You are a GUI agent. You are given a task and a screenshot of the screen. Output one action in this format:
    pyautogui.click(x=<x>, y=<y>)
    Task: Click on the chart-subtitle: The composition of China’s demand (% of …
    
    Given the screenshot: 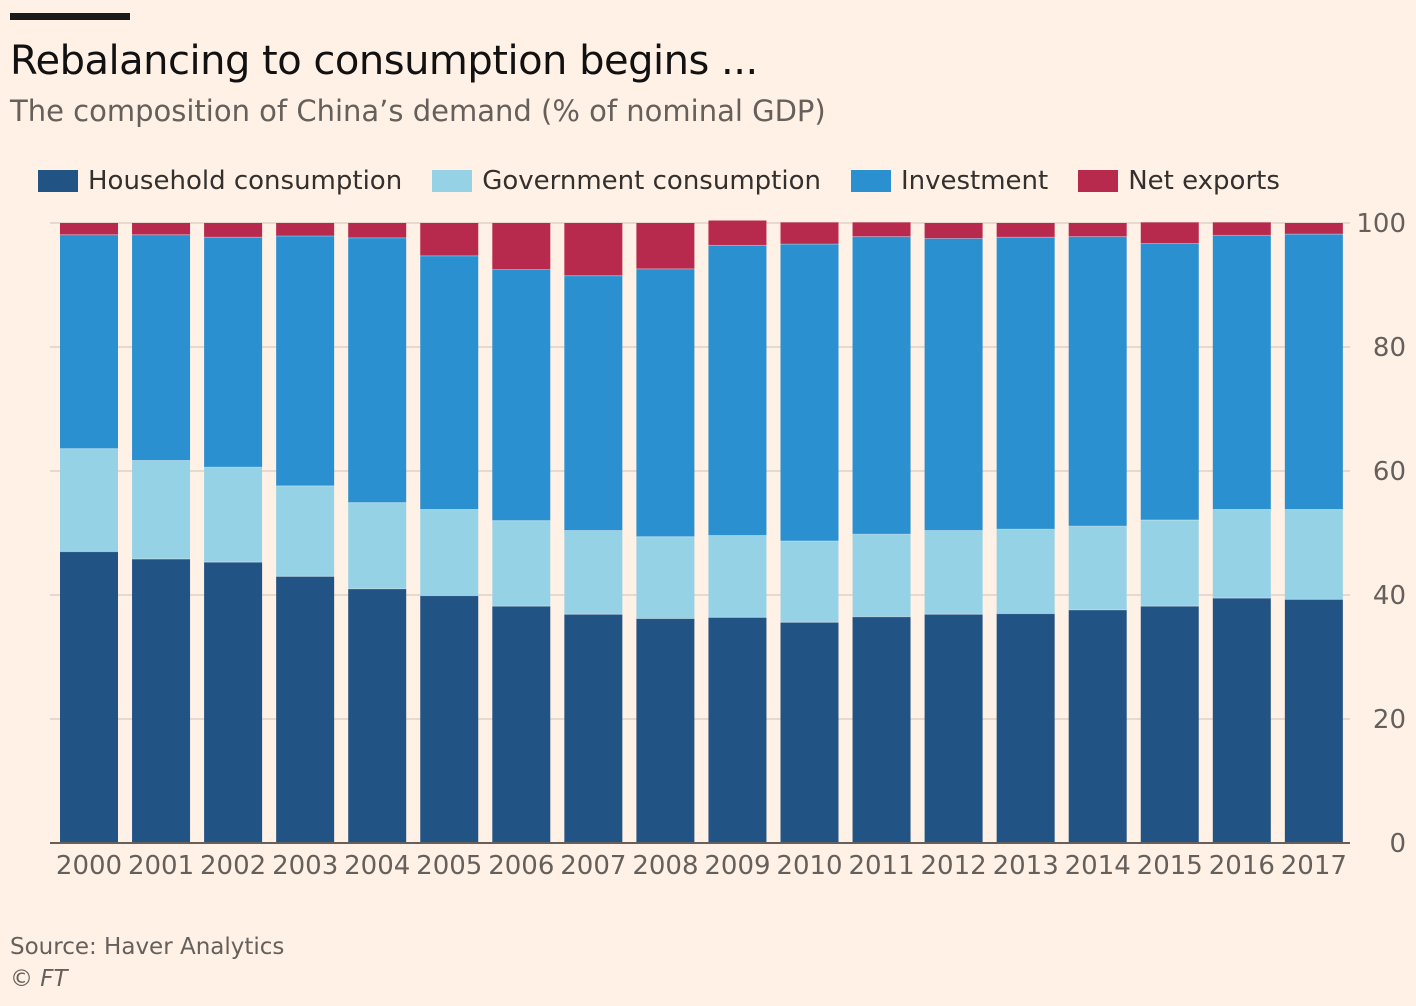 What is the action you would take?
    pyautogui.click(x=418, y=111)
    